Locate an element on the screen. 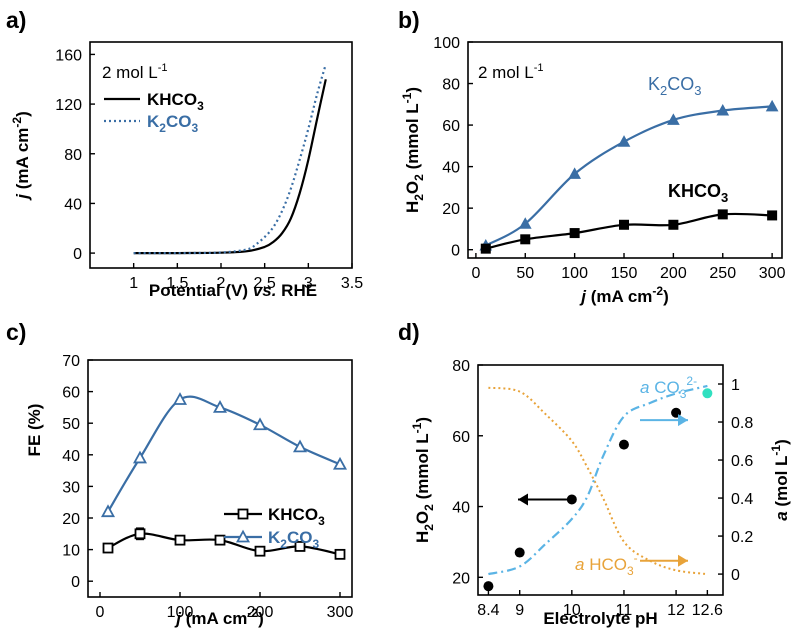 The height and width of the screenshot is (631, 801). series-line-K2CO3 is located at coordinates (224, 454).